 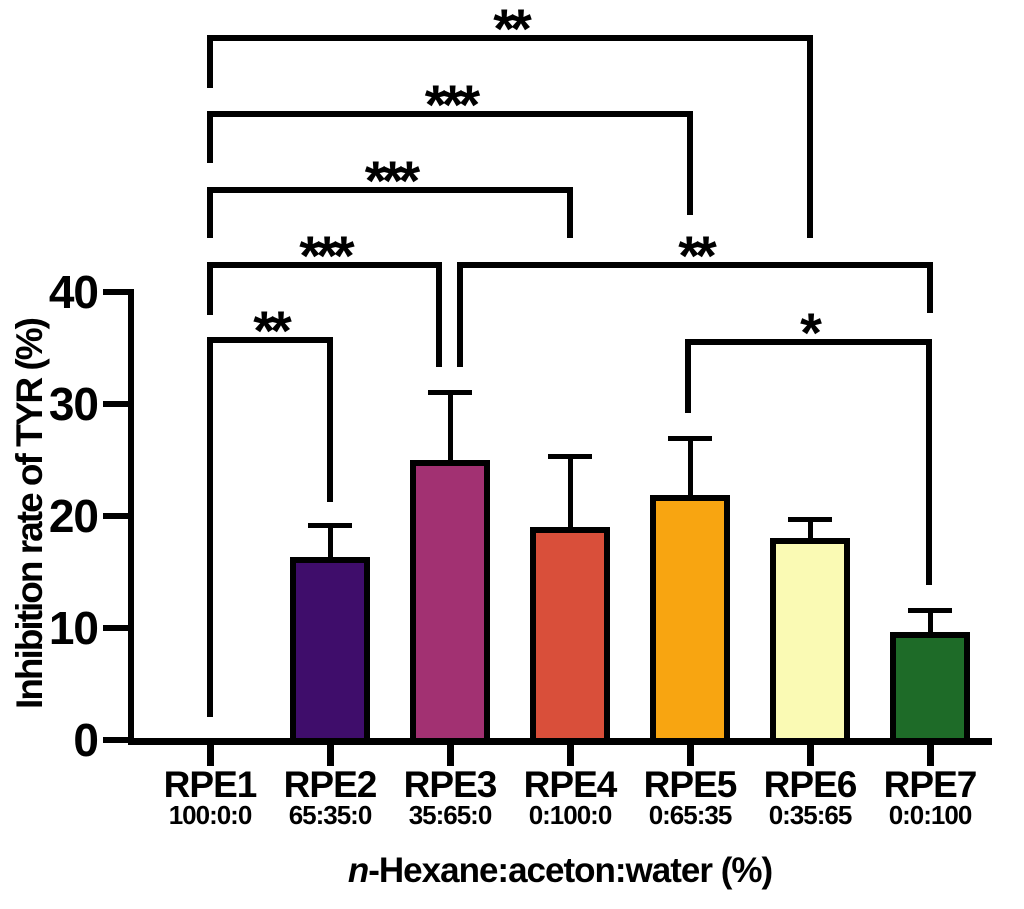 What do you see at coordinates (270, 340) in the screenshot?
I see `sig-bracket-RPE1-RPE2` at bounding box center [270, 340].